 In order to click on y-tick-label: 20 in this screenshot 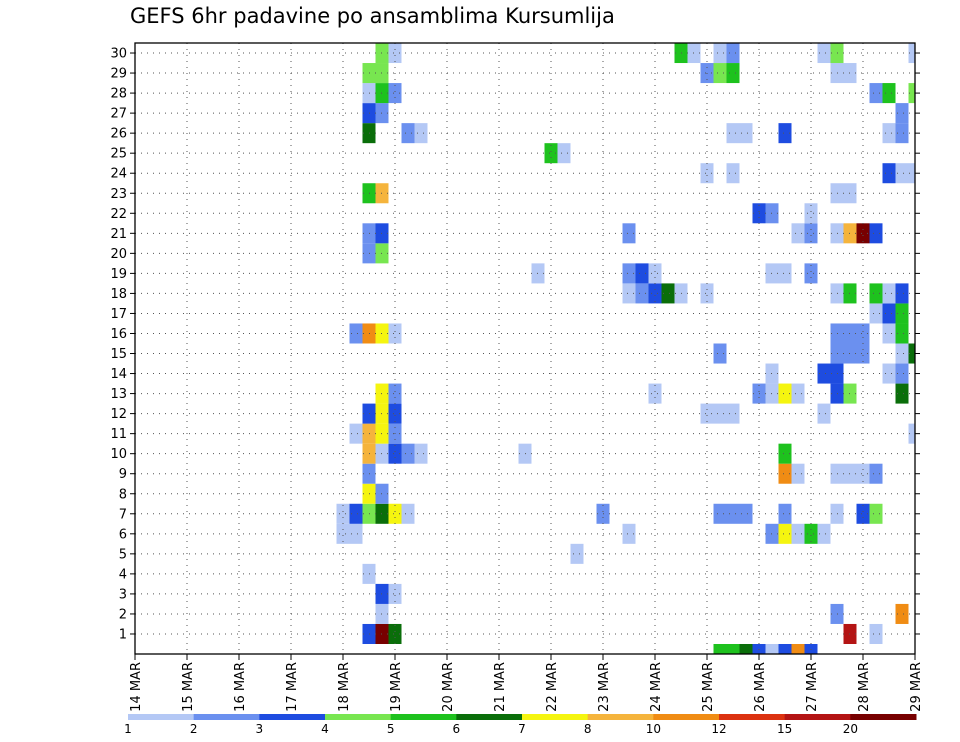, I will do `click(118, 254)`.